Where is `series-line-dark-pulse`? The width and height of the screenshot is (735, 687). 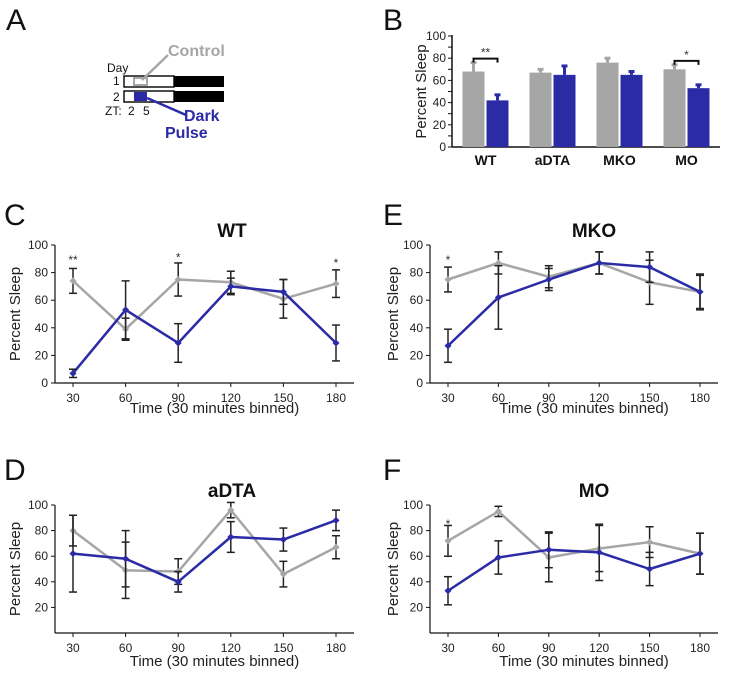
series-line-dark-pulse is located at coordinates (204, 330).